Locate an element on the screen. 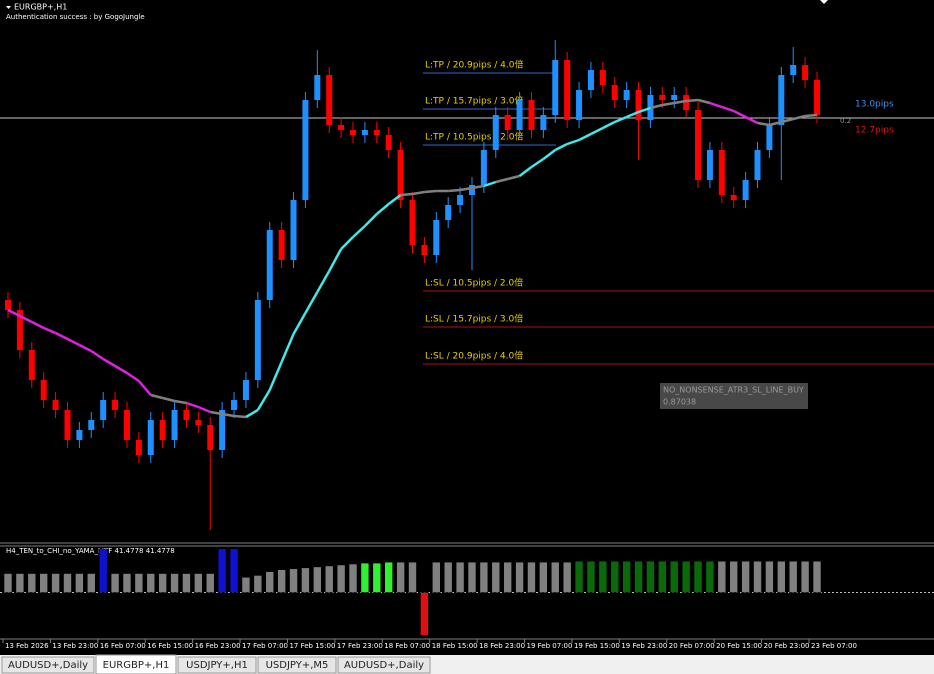 This screenshot has width=934, height=674. tab-label: USDJPY+,H1 is located at coordinates (217, 665).